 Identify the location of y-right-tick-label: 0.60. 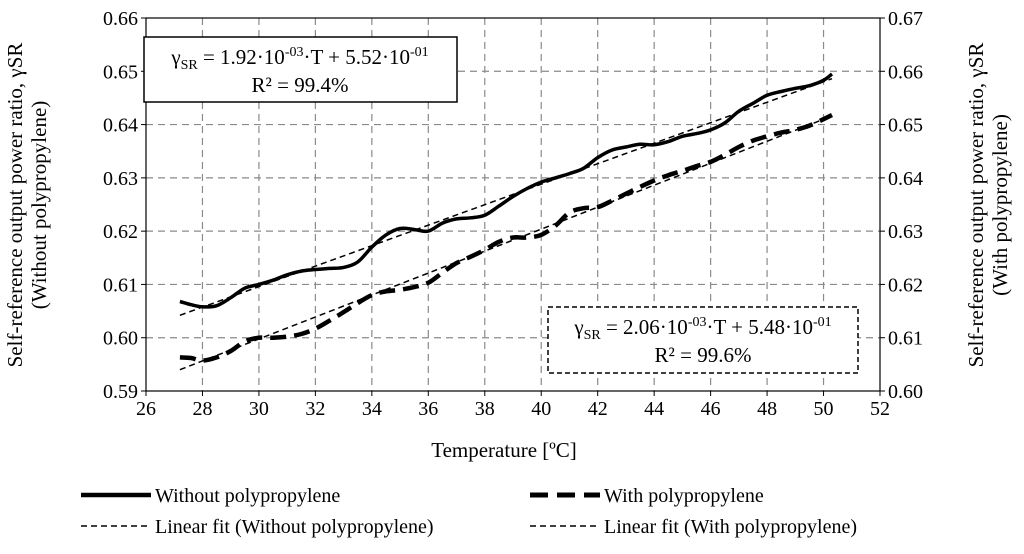
(905, 392).